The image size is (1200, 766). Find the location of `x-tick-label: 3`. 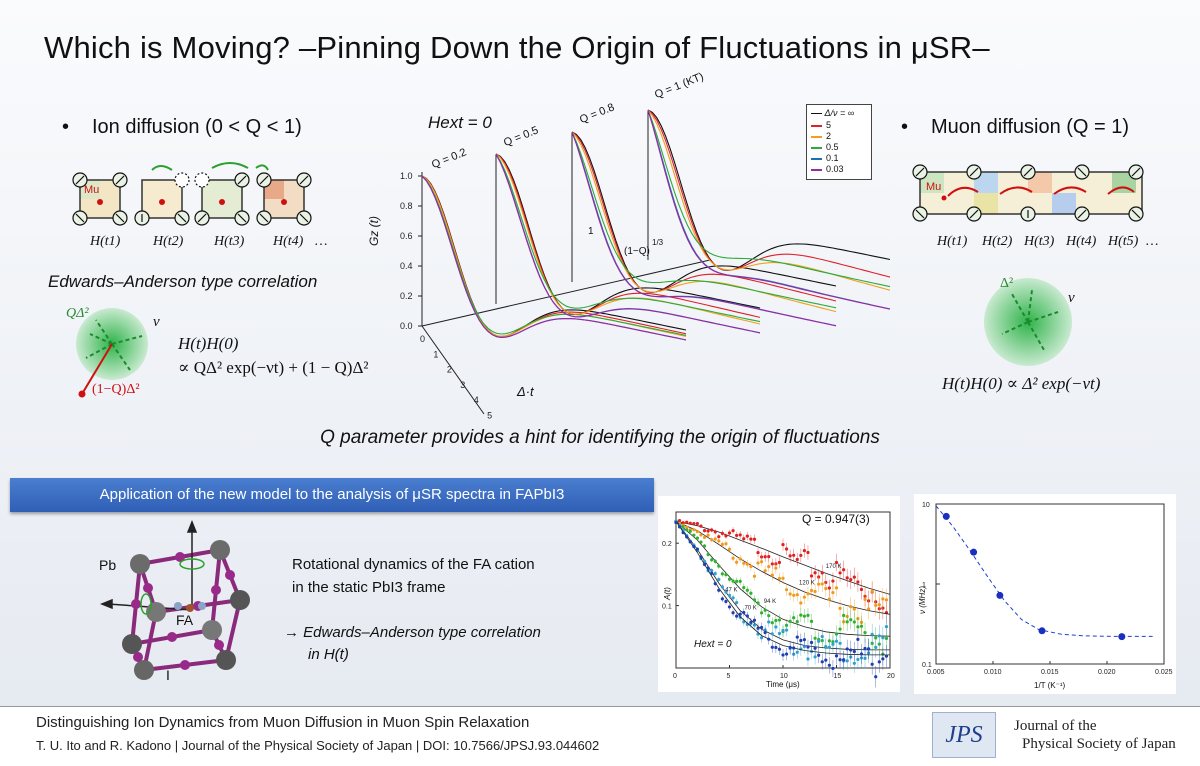

x-tick-label: 3 is located at coordinates (462, 385).